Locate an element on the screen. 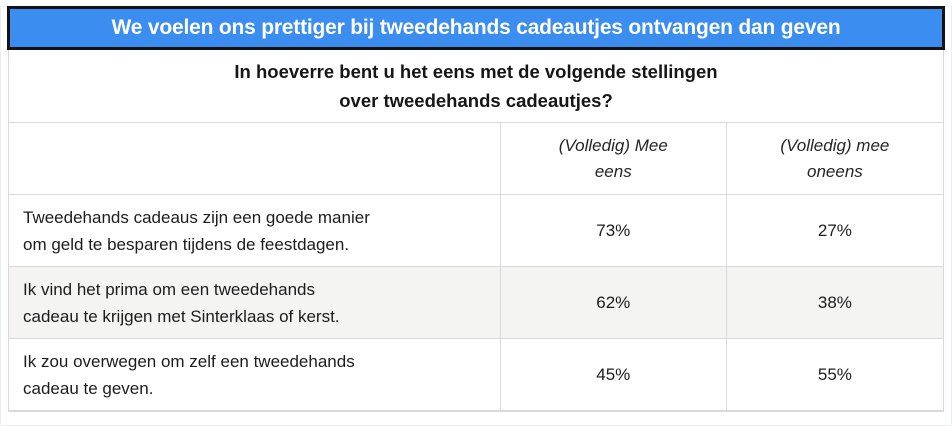 This screenshot has width=952, height=426. survey-question-line-2: over tweedehands cadeautjes? is located at coordinates (476, 100).